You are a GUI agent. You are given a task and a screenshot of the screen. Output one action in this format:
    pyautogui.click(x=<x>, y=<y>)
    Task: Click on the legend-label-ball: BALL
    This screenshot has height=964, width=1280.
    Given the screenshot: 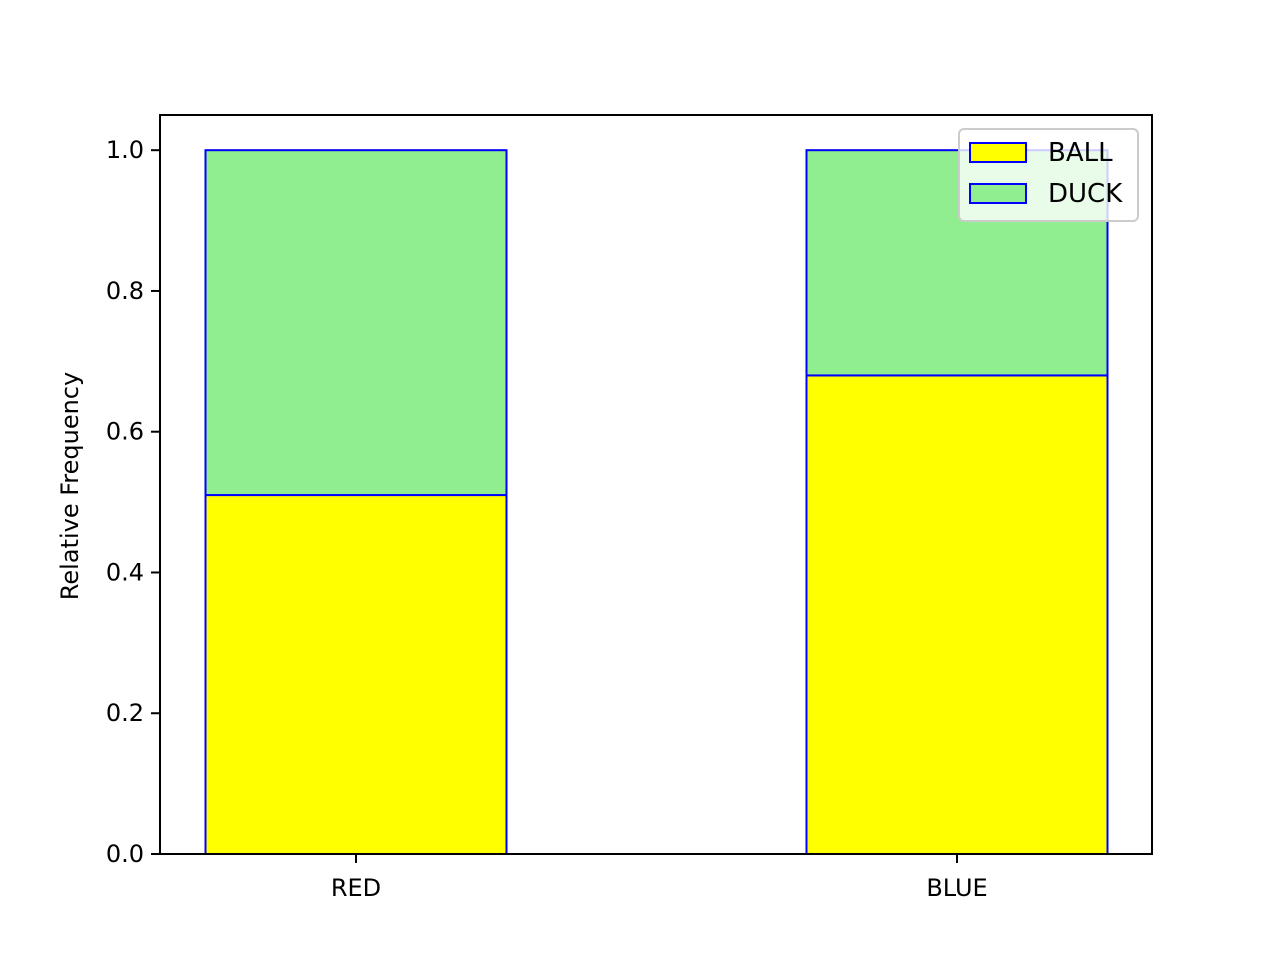 What is the action you would take?
    pyautogui.click(x=1080, y=153)
    